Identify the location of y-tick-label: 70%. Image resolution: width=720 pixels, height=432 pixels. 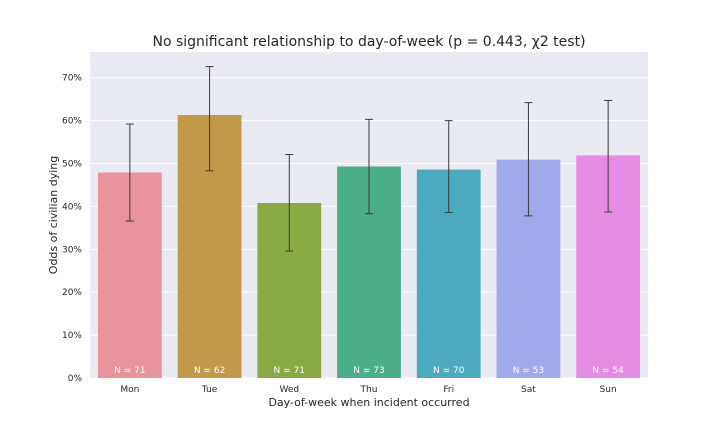
(72, 79).